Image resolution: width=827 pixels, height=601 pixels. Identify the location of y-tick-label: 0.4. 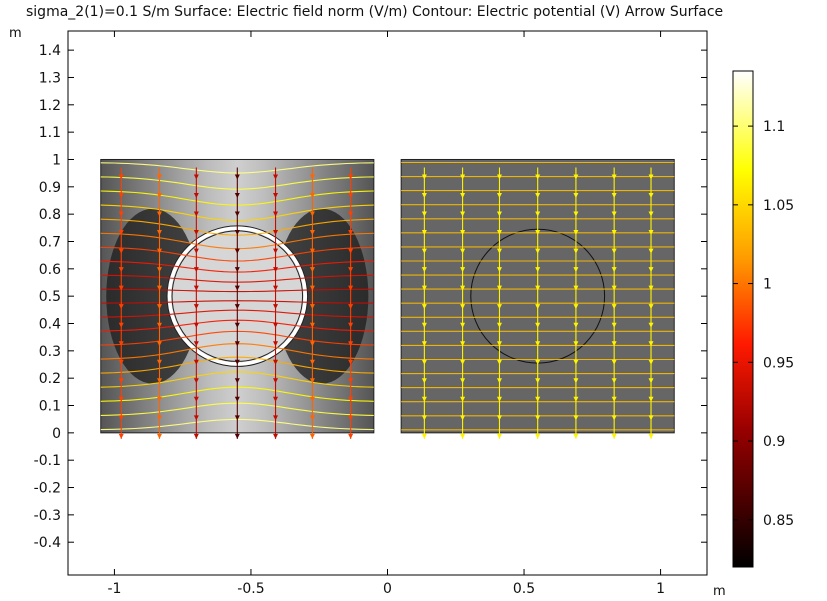
(50, 325).